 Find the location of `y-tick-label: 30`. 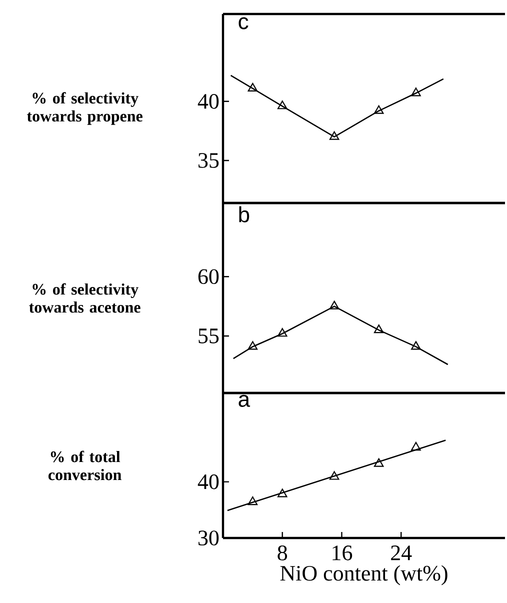

y-tick-label: 30 is located at coordinates (208, 538).